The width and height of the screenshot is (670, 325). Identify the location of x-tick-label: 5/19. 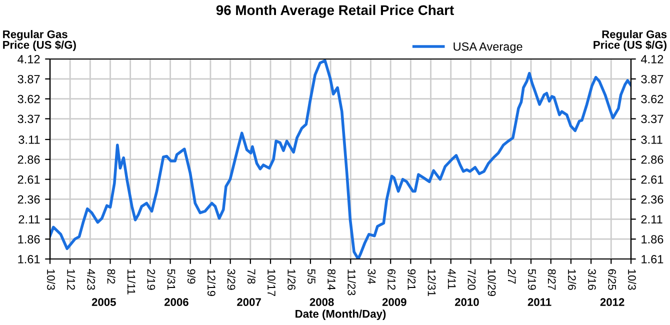
(532, 279).